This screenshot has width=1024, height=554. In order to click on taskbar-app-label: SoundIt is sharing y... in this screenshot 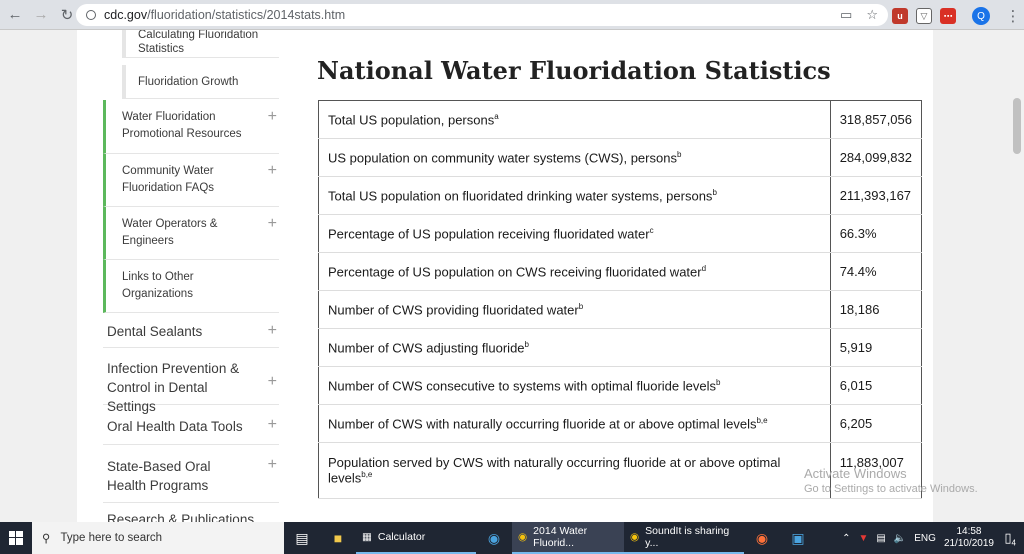, I will do `click(687, 537)`.